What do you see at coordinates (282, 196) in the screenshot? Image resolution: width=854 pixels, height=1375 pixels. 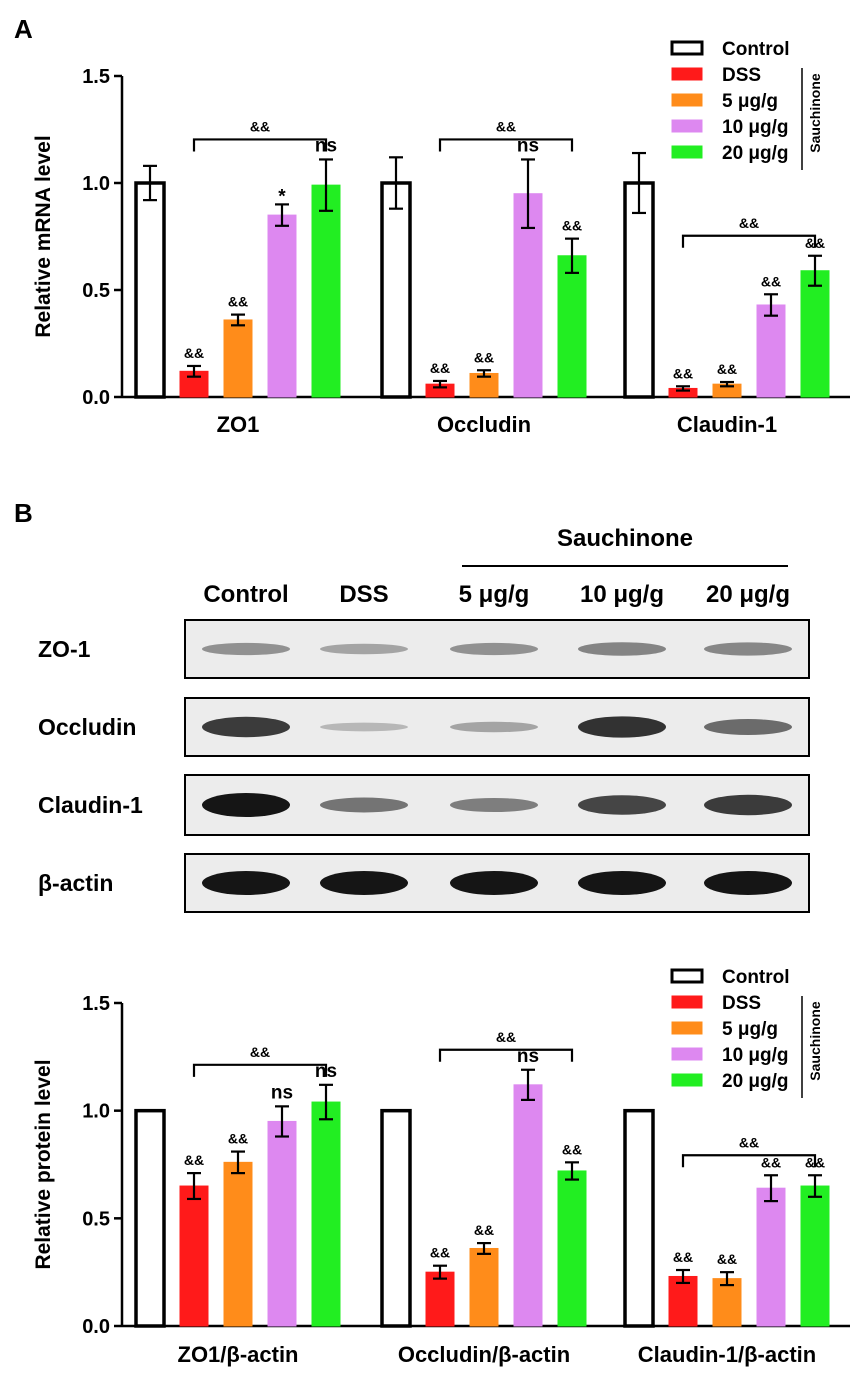 I see `significance-label: *` at bounding box center [282, 196].